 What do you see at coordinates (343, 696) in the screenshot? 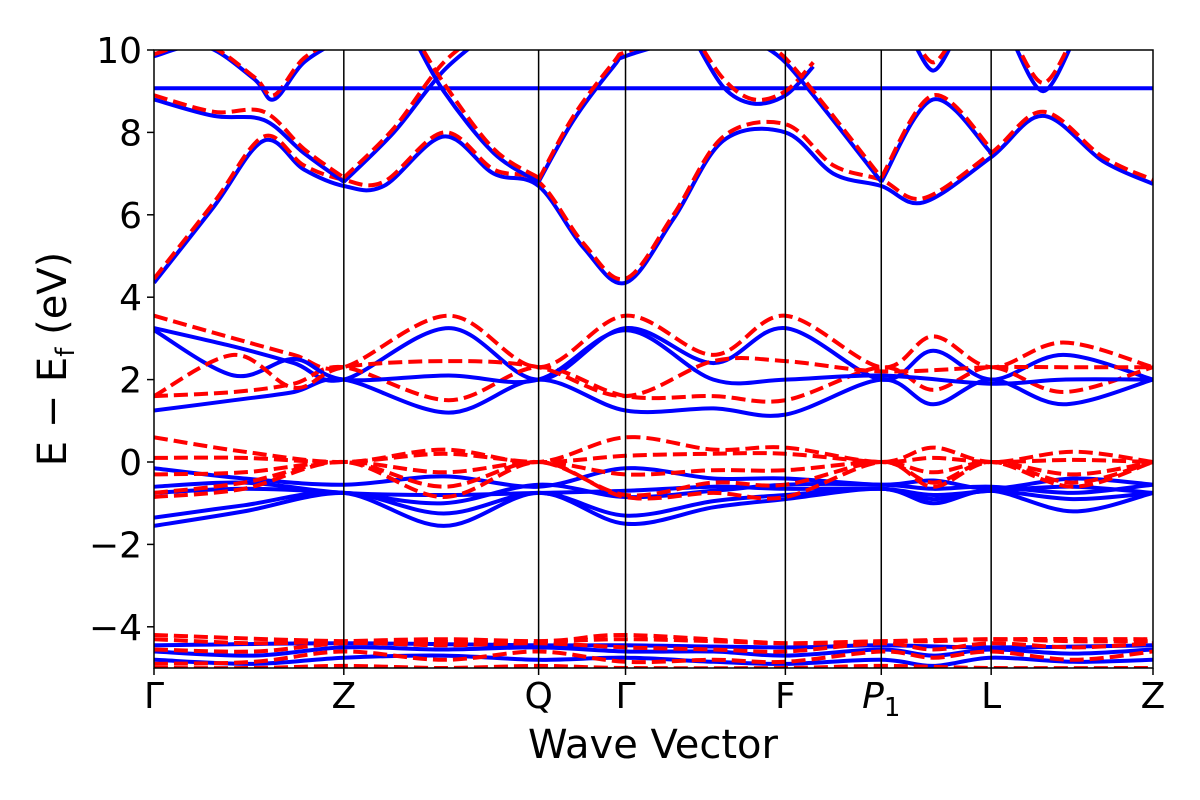
I see `x-tick-label-1: Z` at bounding box center [343, 696].